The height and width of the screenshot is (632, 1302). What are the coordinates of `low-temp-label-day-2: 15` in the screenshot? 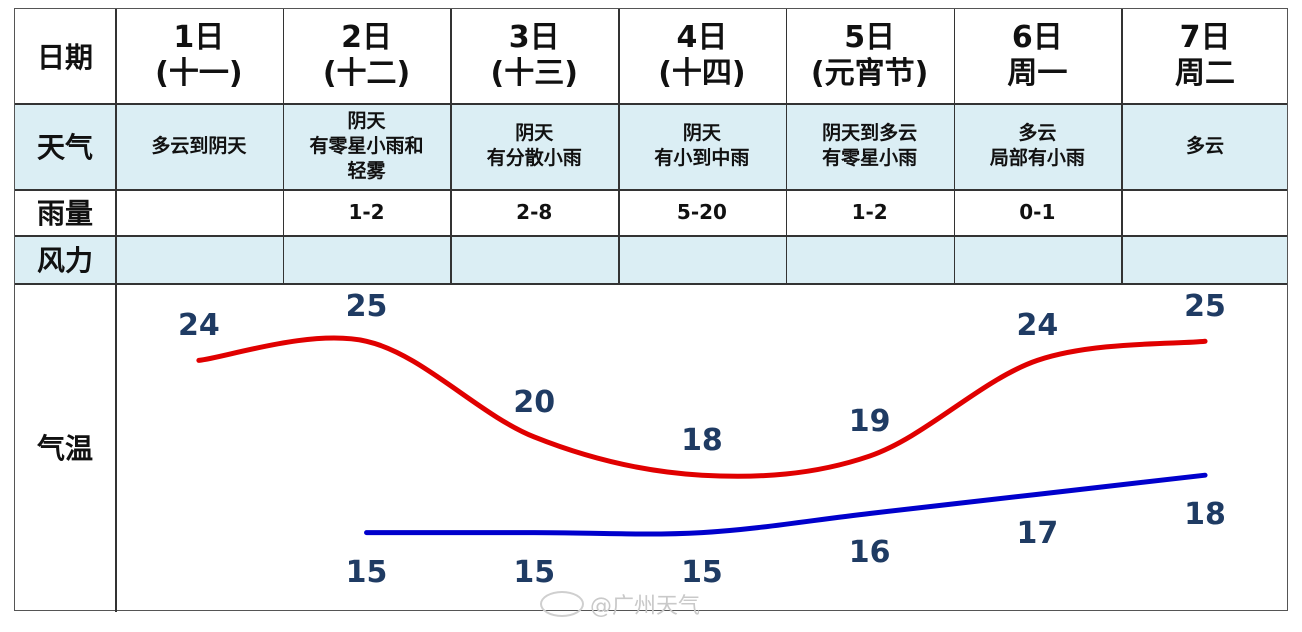 It's located at (366, 572).